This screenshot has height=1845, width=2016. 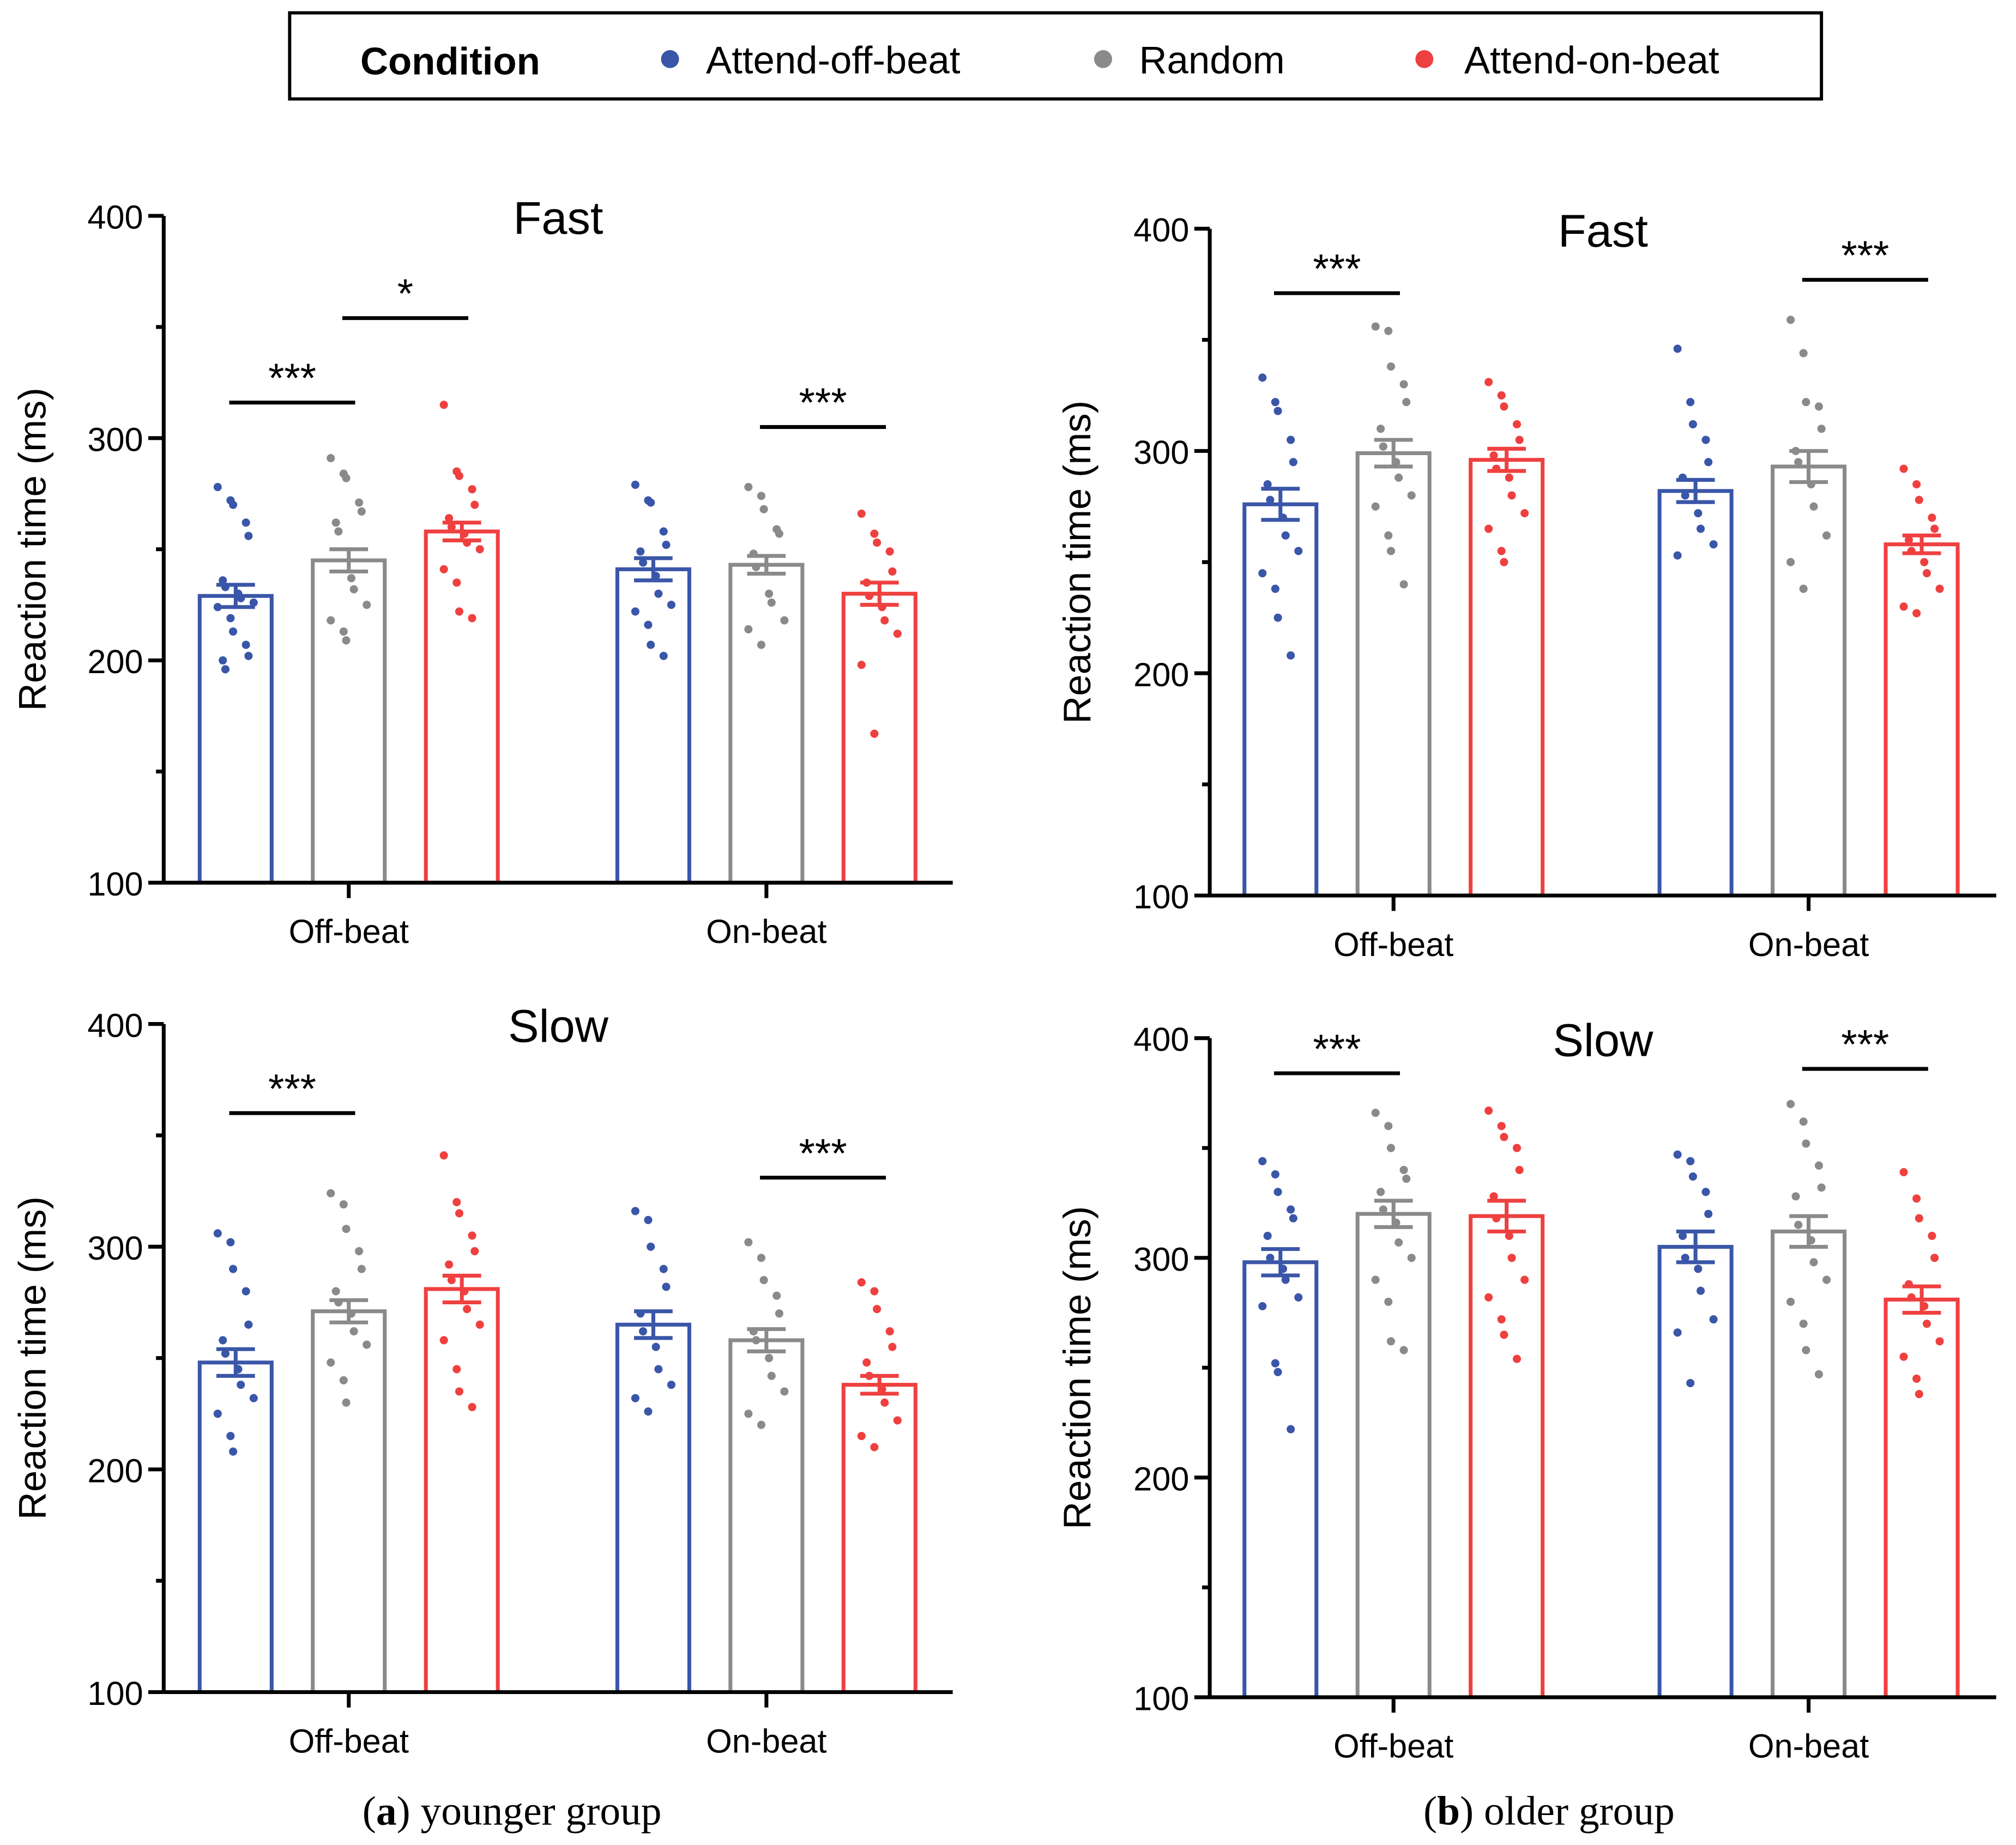 What do you see at coordinates (450, 62) in the screenshot?
I see `legend-title: Condition` at bounding box center [450, 62].